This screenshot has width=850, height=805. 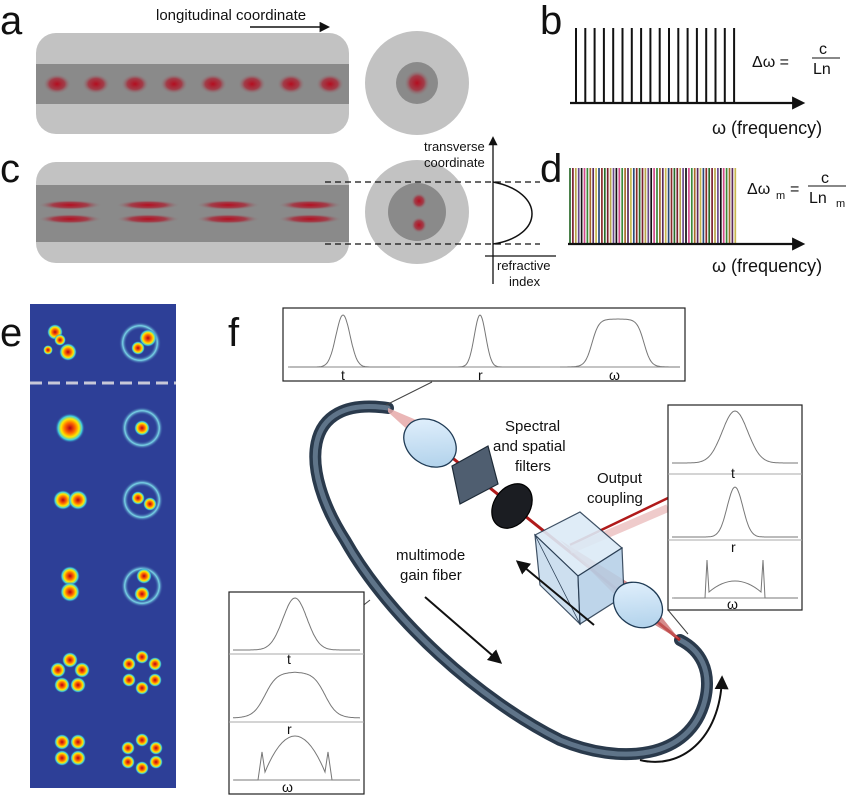 I want to click on transverse-label-1: transverse, so click(x=454, y=146).